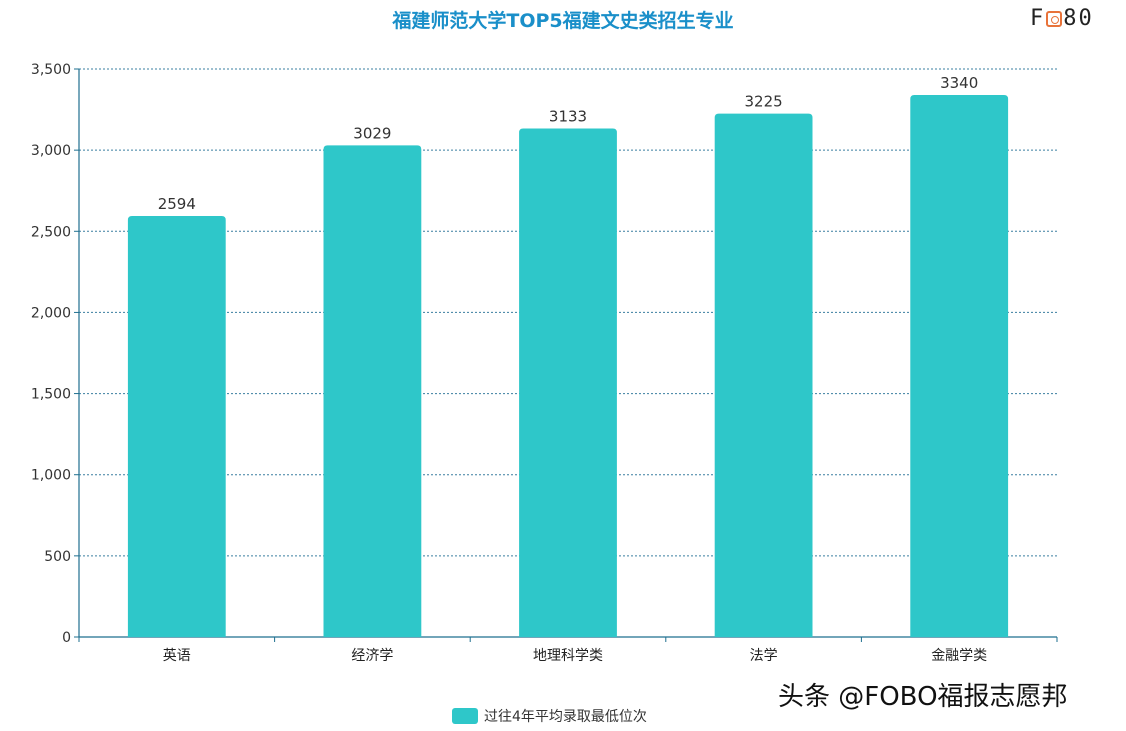  I want to click on x-tick-label: 法学, so click(764, 656).